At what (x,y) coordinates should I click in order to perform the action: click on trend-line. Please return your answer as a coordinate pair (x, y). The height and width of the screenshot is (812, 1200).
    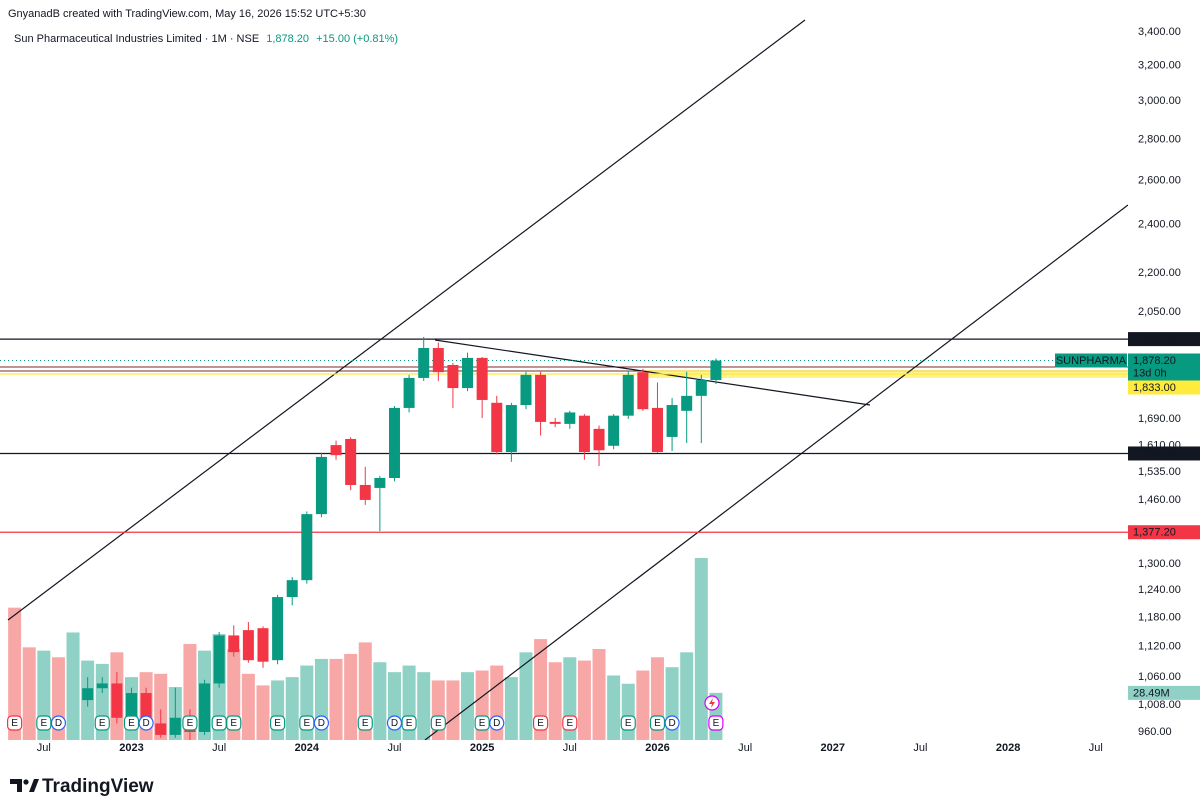
    Looking at the image, I should click on (652, 372).